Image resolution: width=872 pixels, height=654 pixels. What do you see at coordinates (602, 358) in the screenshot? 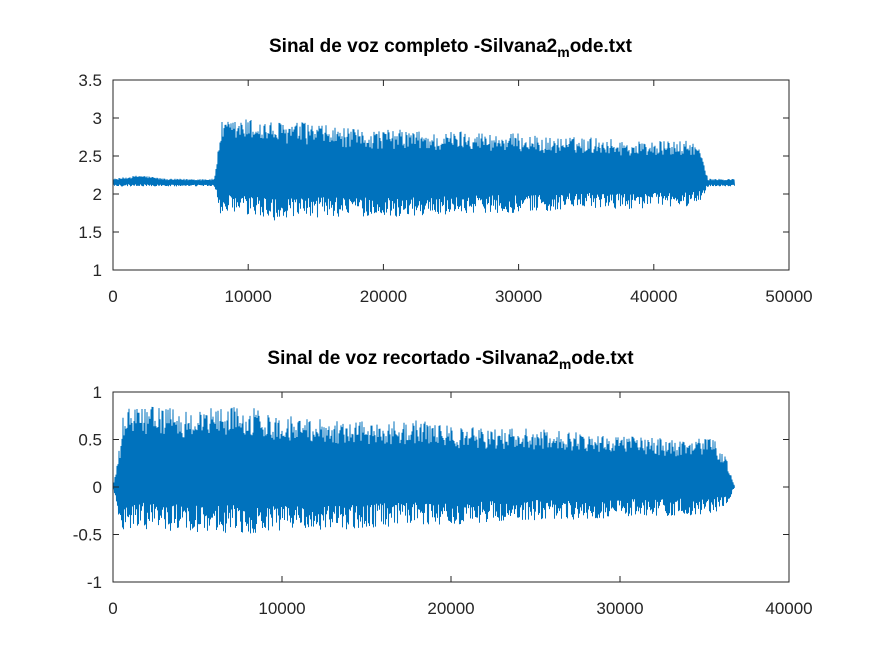
I see `chart-title-cropped-rest: ode.txt` at bounding box center [602, 358].